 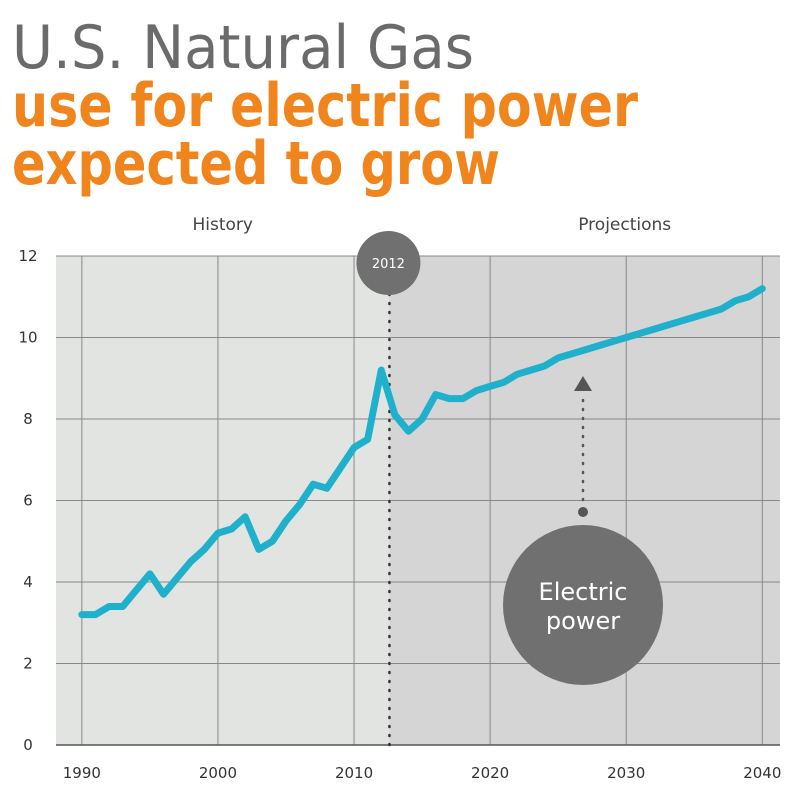 What do you see at coordinates (762, 773) in the screenshot?
I see `x-tick-label: 2040` at bounding box center [762, 773].